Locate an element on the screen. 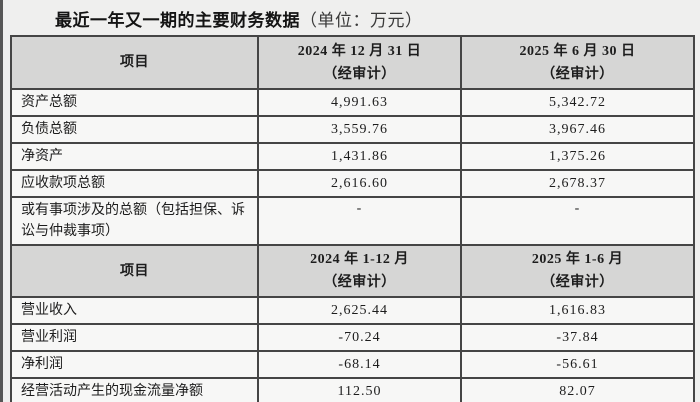  period-date: 2024 年 12 月 31 日 is located at coordinates (359, 51).